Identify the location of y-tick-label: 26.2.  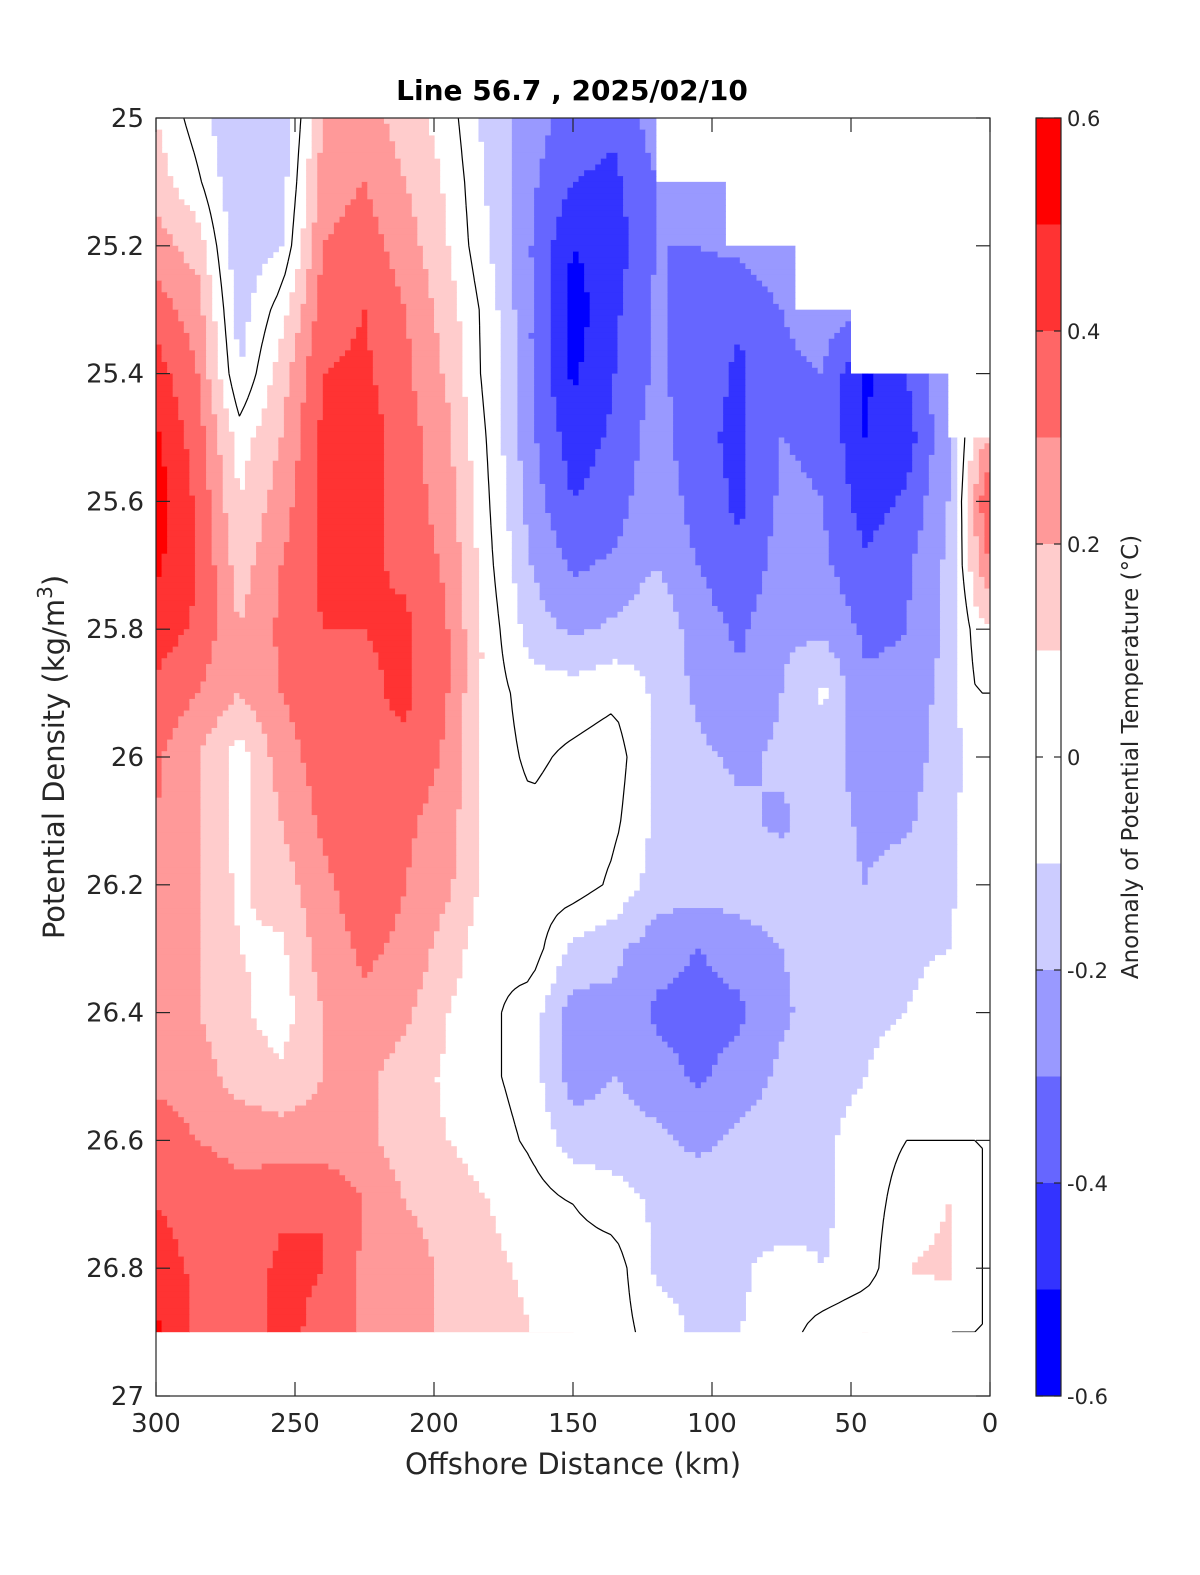
(115, 886).